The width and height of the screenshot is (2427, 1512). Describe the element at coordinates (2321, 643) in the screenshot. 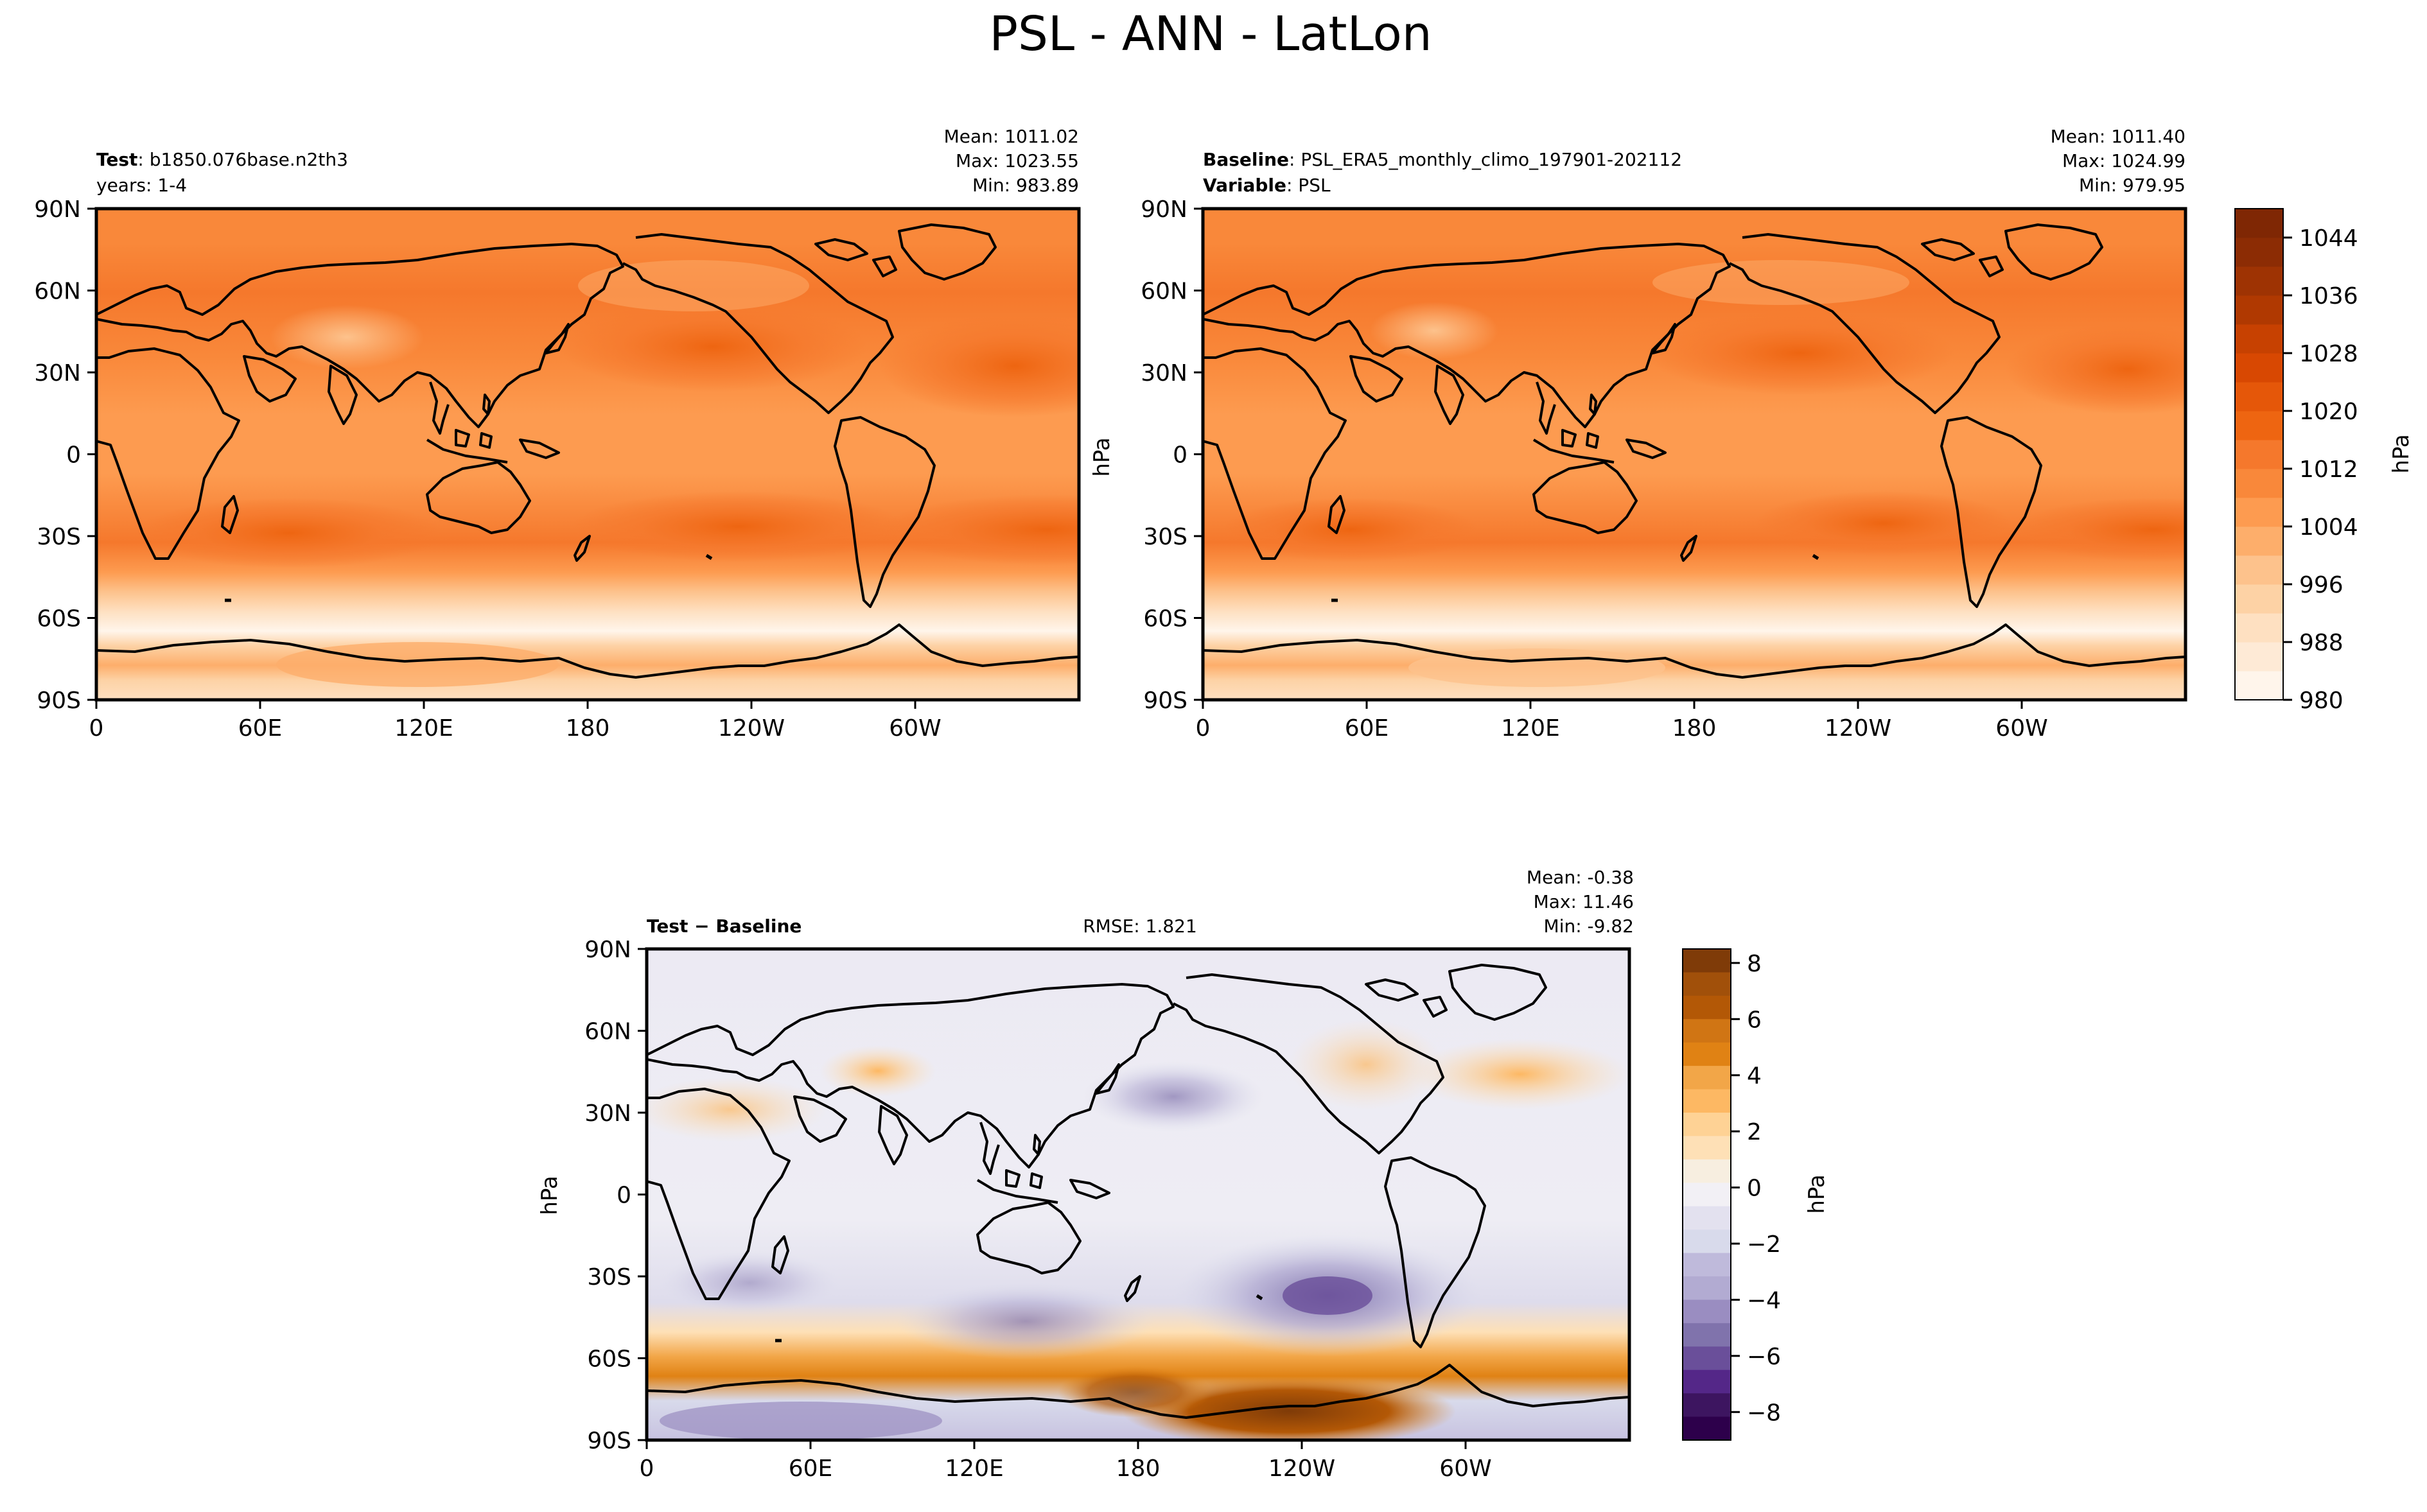

I see `psl-colorbar-tick-label: 988` at that location.